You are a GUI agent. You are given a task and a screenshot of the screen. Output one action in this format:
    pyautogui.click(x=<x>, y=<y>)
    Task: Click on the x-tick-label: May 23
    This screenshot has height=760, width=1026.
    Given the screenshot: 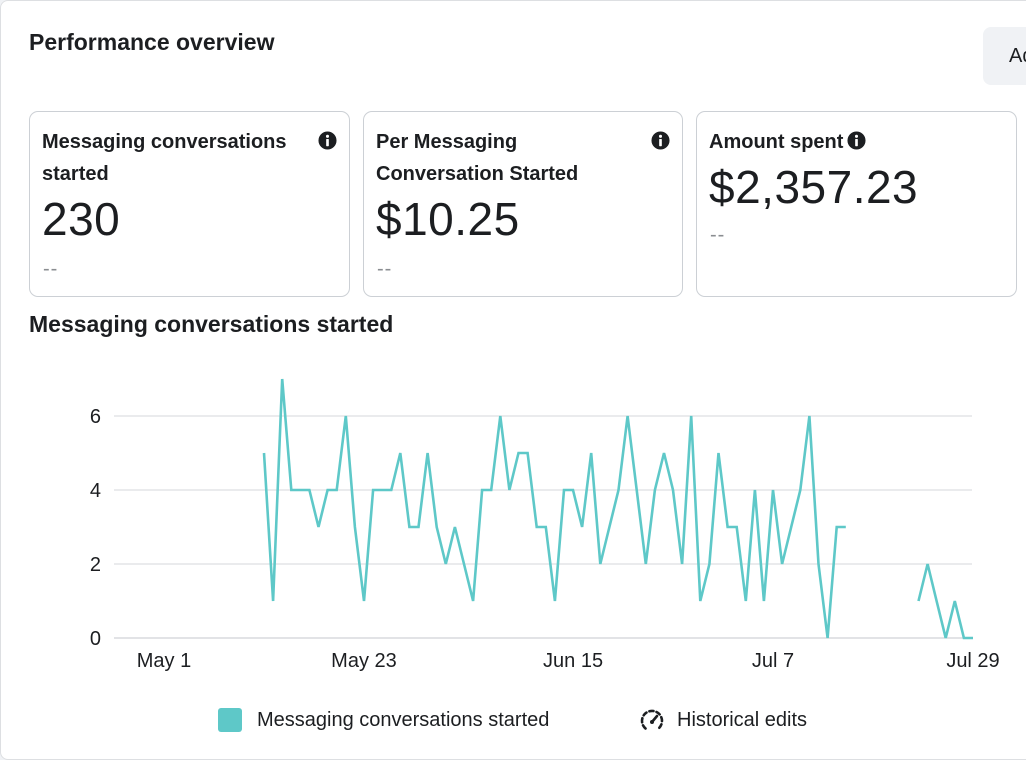 What is the action you would take?
    pyautogui.click(x=364, y=661)
    